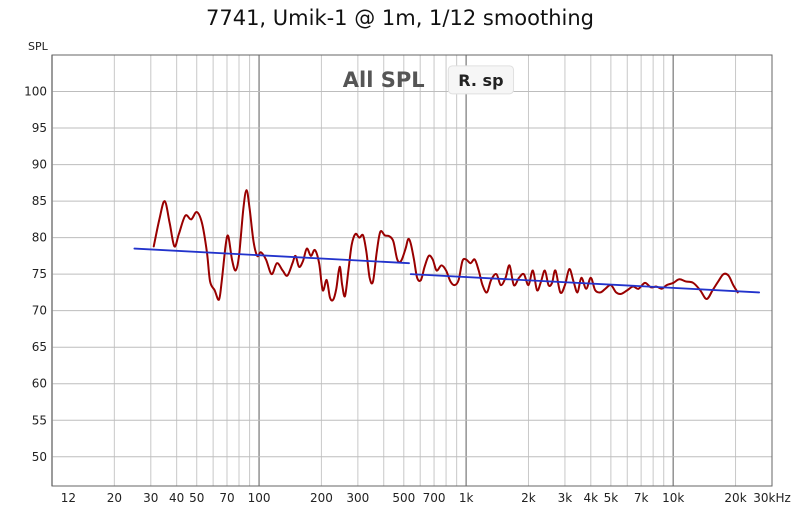 This screenshot has width=800, height=508. I want to click on annotation-text: R. sp, so click(480, 80).